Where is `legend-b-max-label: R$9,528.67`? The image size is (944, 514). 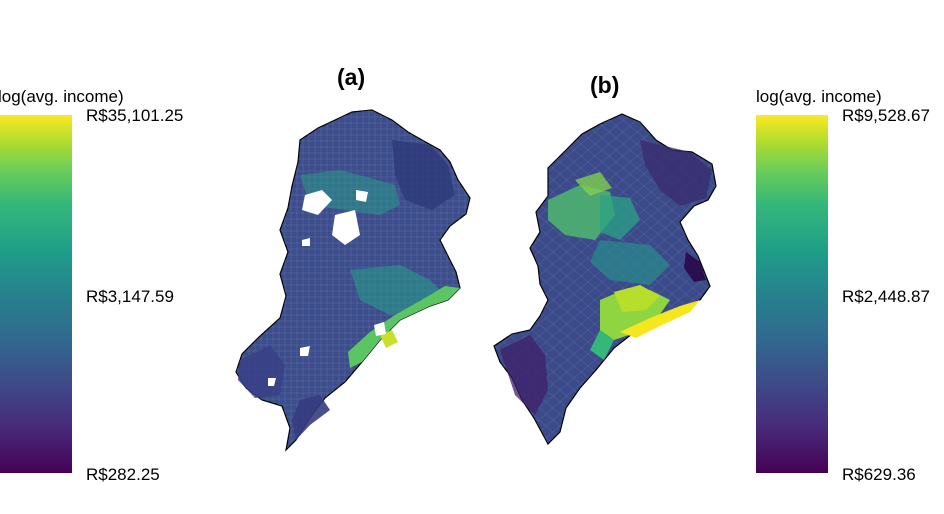 legend-b-max-label: R$9,528.67 is located at coordinates (886, 115).